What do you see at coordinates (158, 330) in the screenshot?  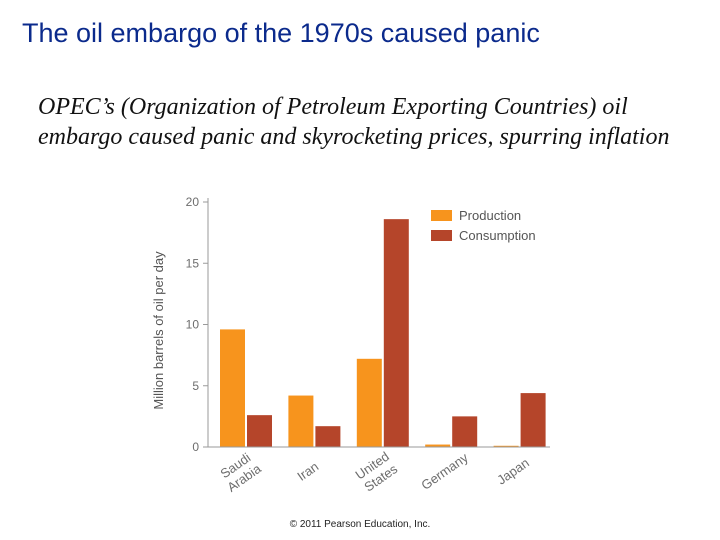 I see `y-axis-title: Million barrels of oil per day` at bounding box center [158, 330].